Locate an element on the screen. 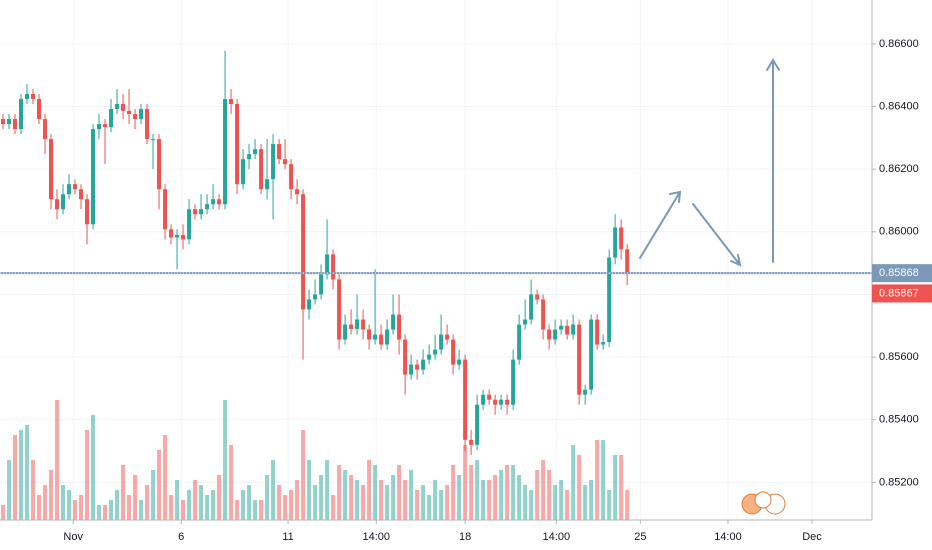 The height and width of the screenshot is (550, 932). y-tick-label: 0.86400 is located at coordinates (899, 106).